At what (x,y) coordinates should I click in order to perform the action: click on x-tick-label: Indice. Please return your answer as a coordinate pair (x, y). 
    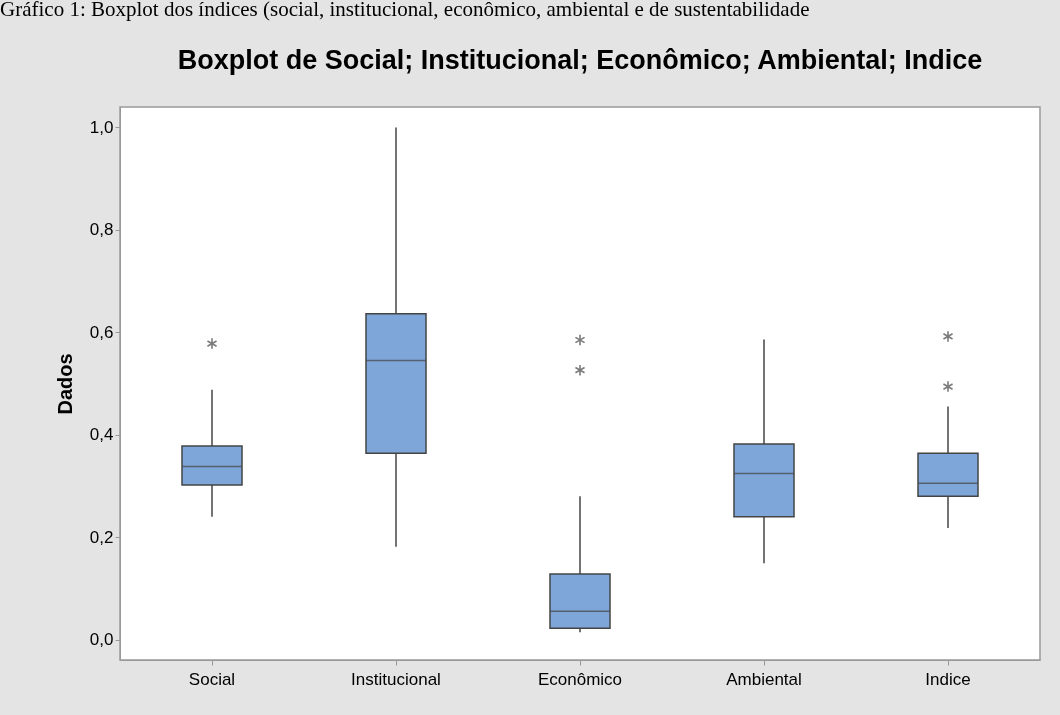
    Looking at the image, I should click on (948, 679).